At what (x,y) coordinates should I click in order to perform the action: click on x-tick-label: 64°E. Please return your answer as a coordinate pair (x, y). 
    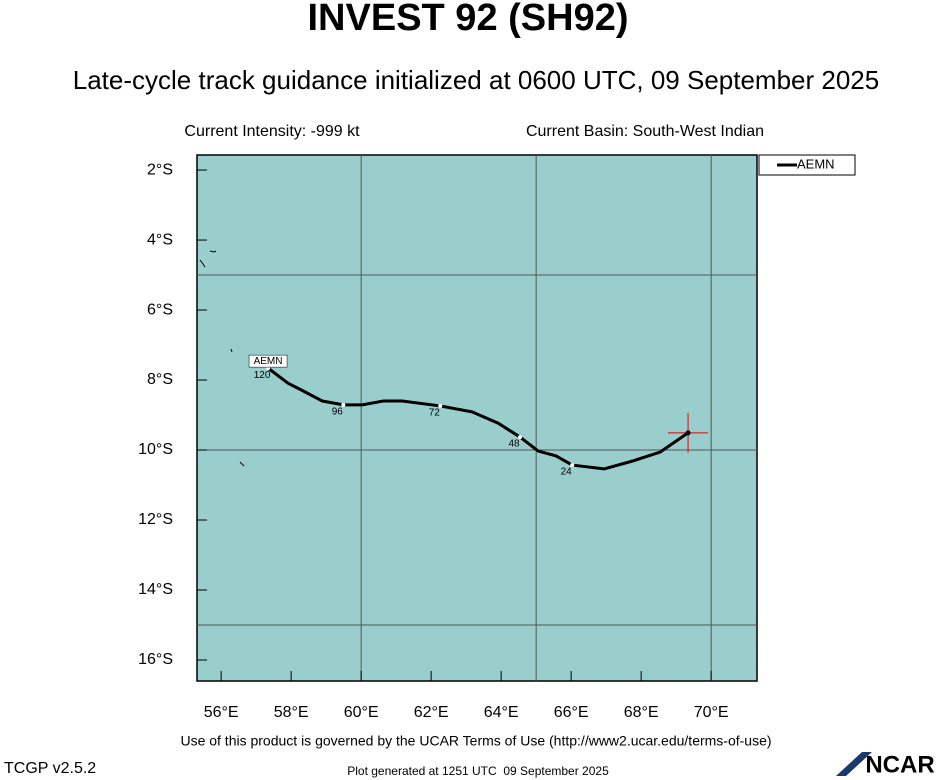
    Looking at the image, I should click on (501, 712).